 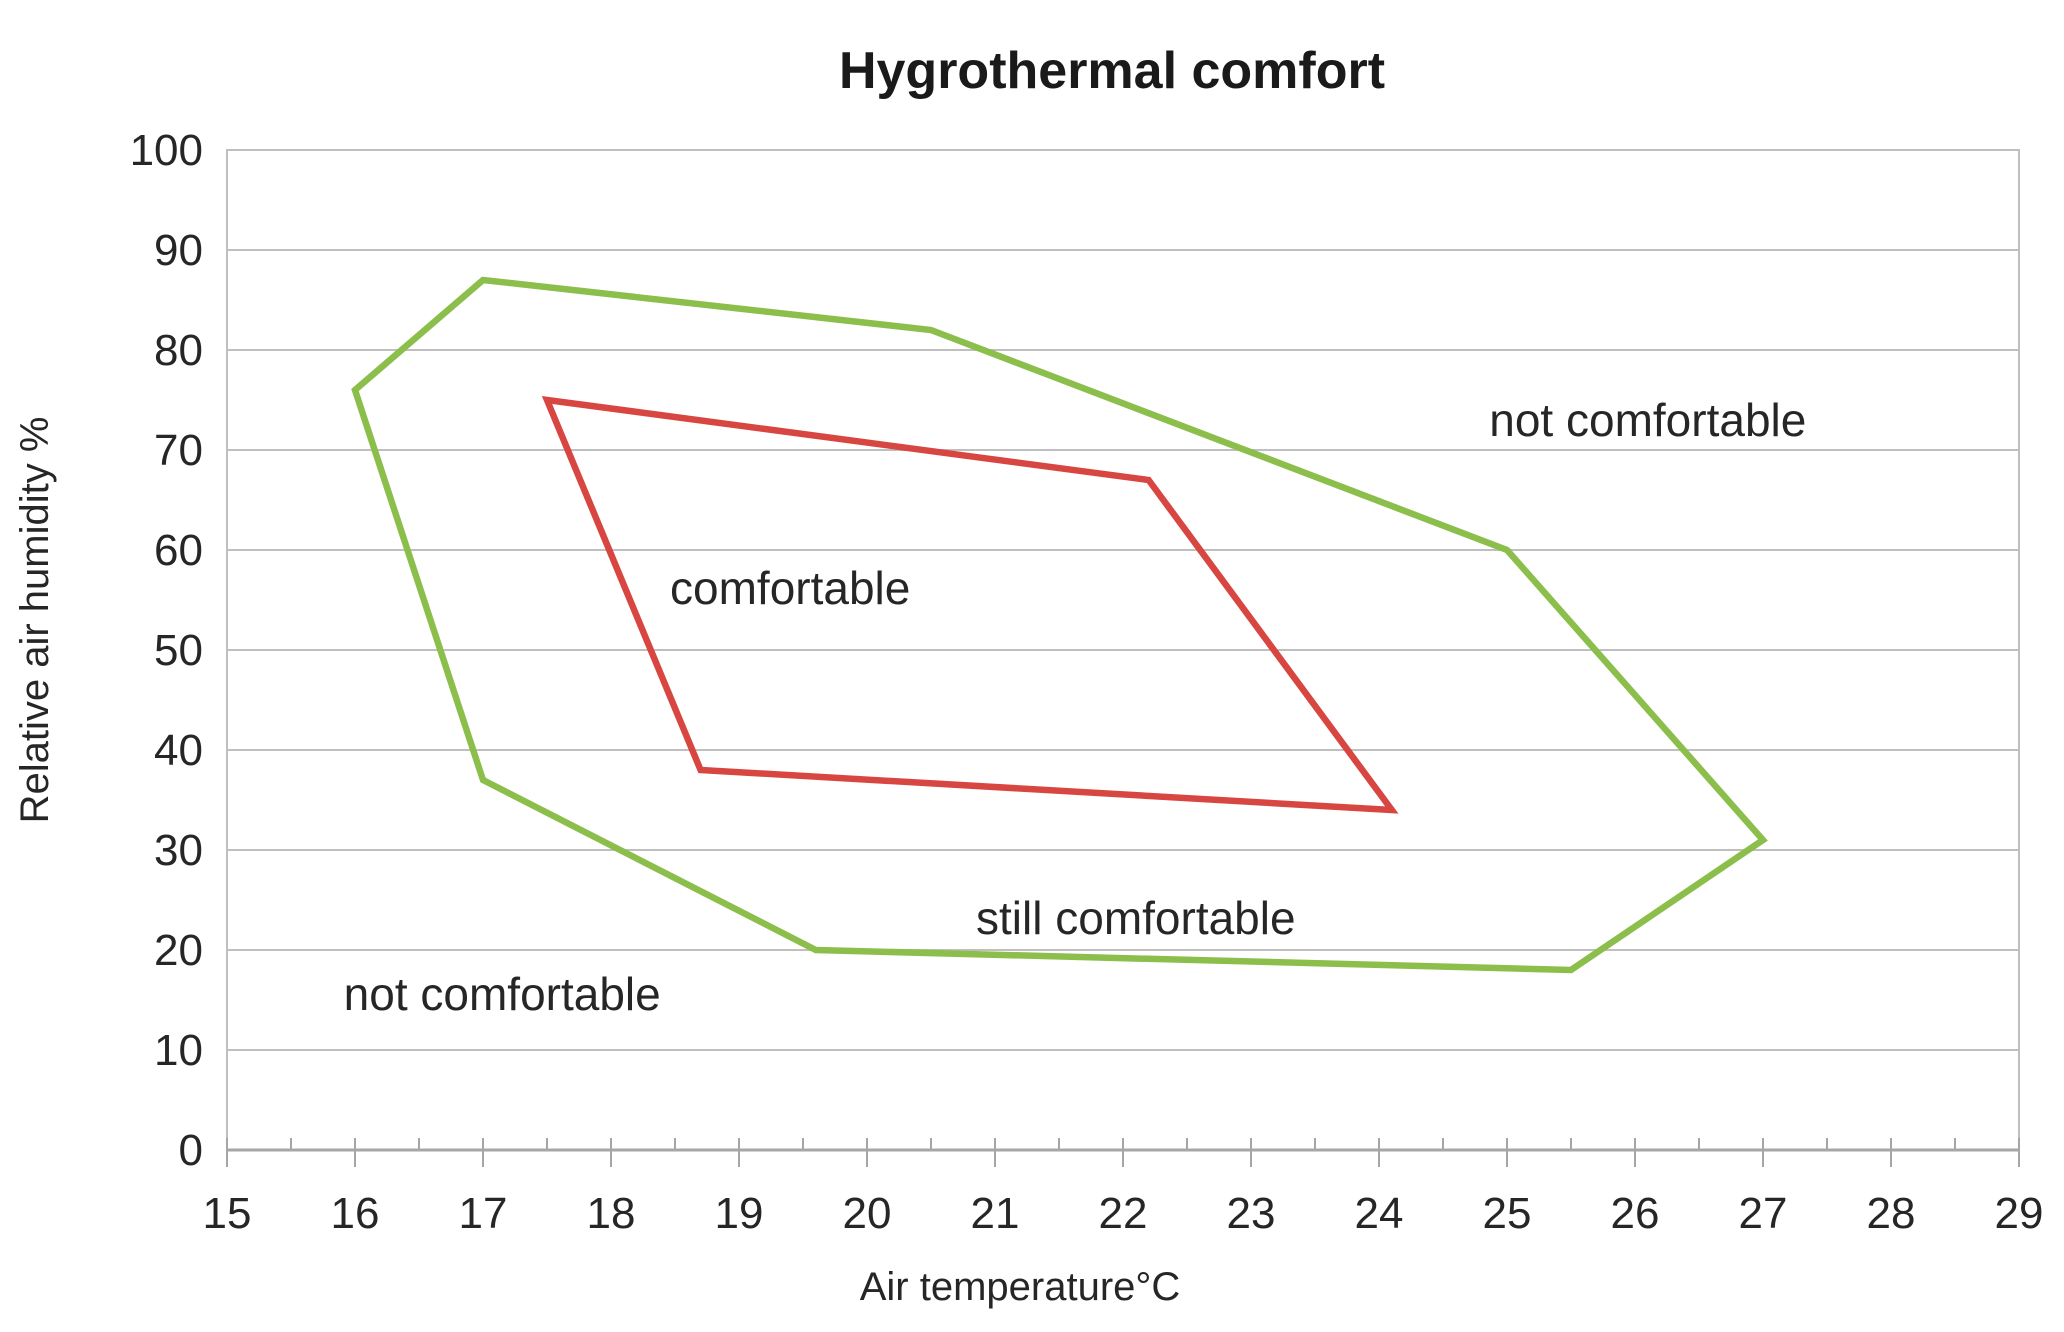 I want to click on x-tick-label-25: 25, so click(x=1507, y=1213).